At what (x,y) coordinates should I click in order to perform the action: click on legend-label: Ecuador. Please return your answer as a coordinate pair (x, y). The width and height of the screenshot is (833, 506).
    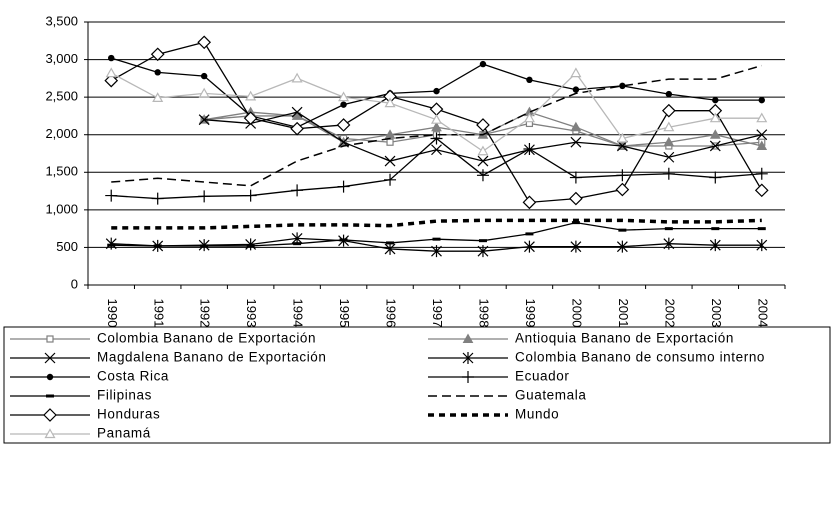
    Looking at the image, I should click on (542, 376).